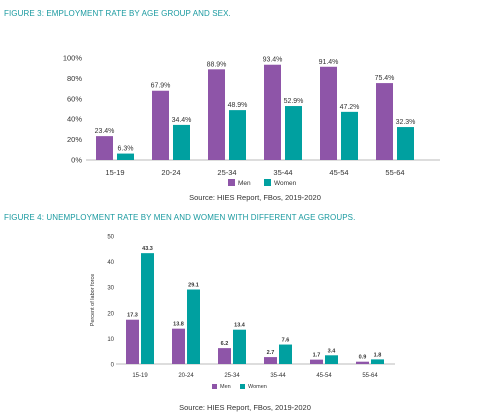 This screenshot has height=419, width=484. What do you see at coordinates (110, 314) in the screenshot?
I see `y-tick-label: 20` at bounding box center [110, 314].